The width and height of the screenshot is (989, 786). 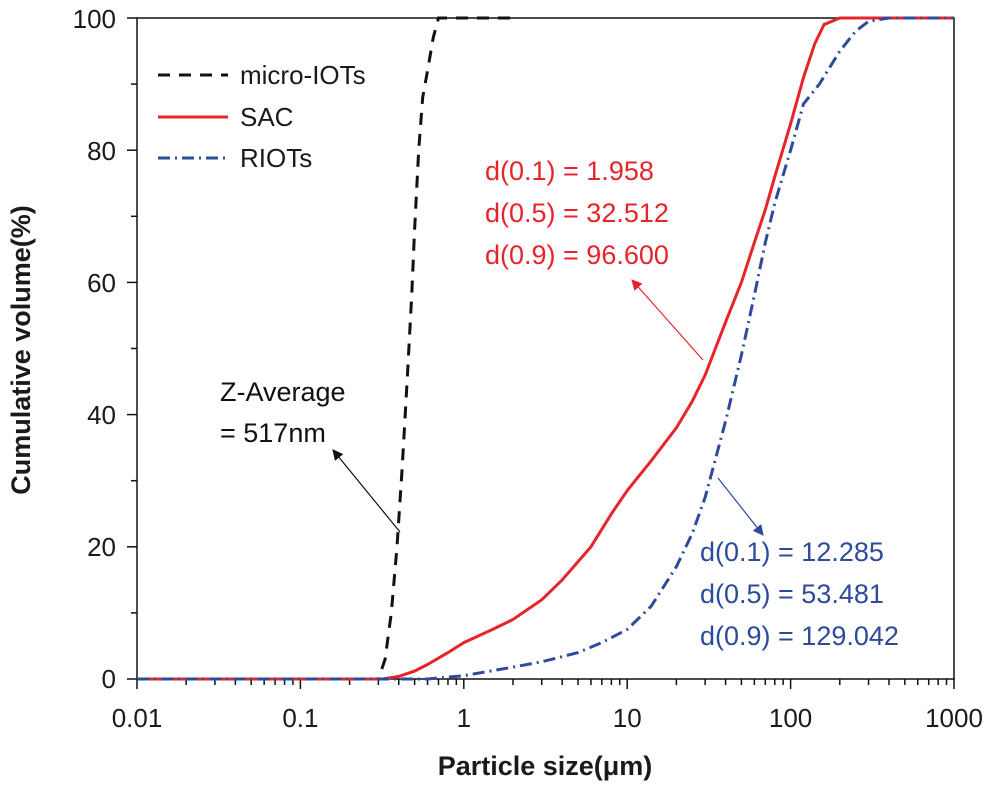 What do you see at coordinates (577, 213) in the screenshot?
I see `sac-d05: d(0.5) = 32.512` at bounding box center [577, 213].